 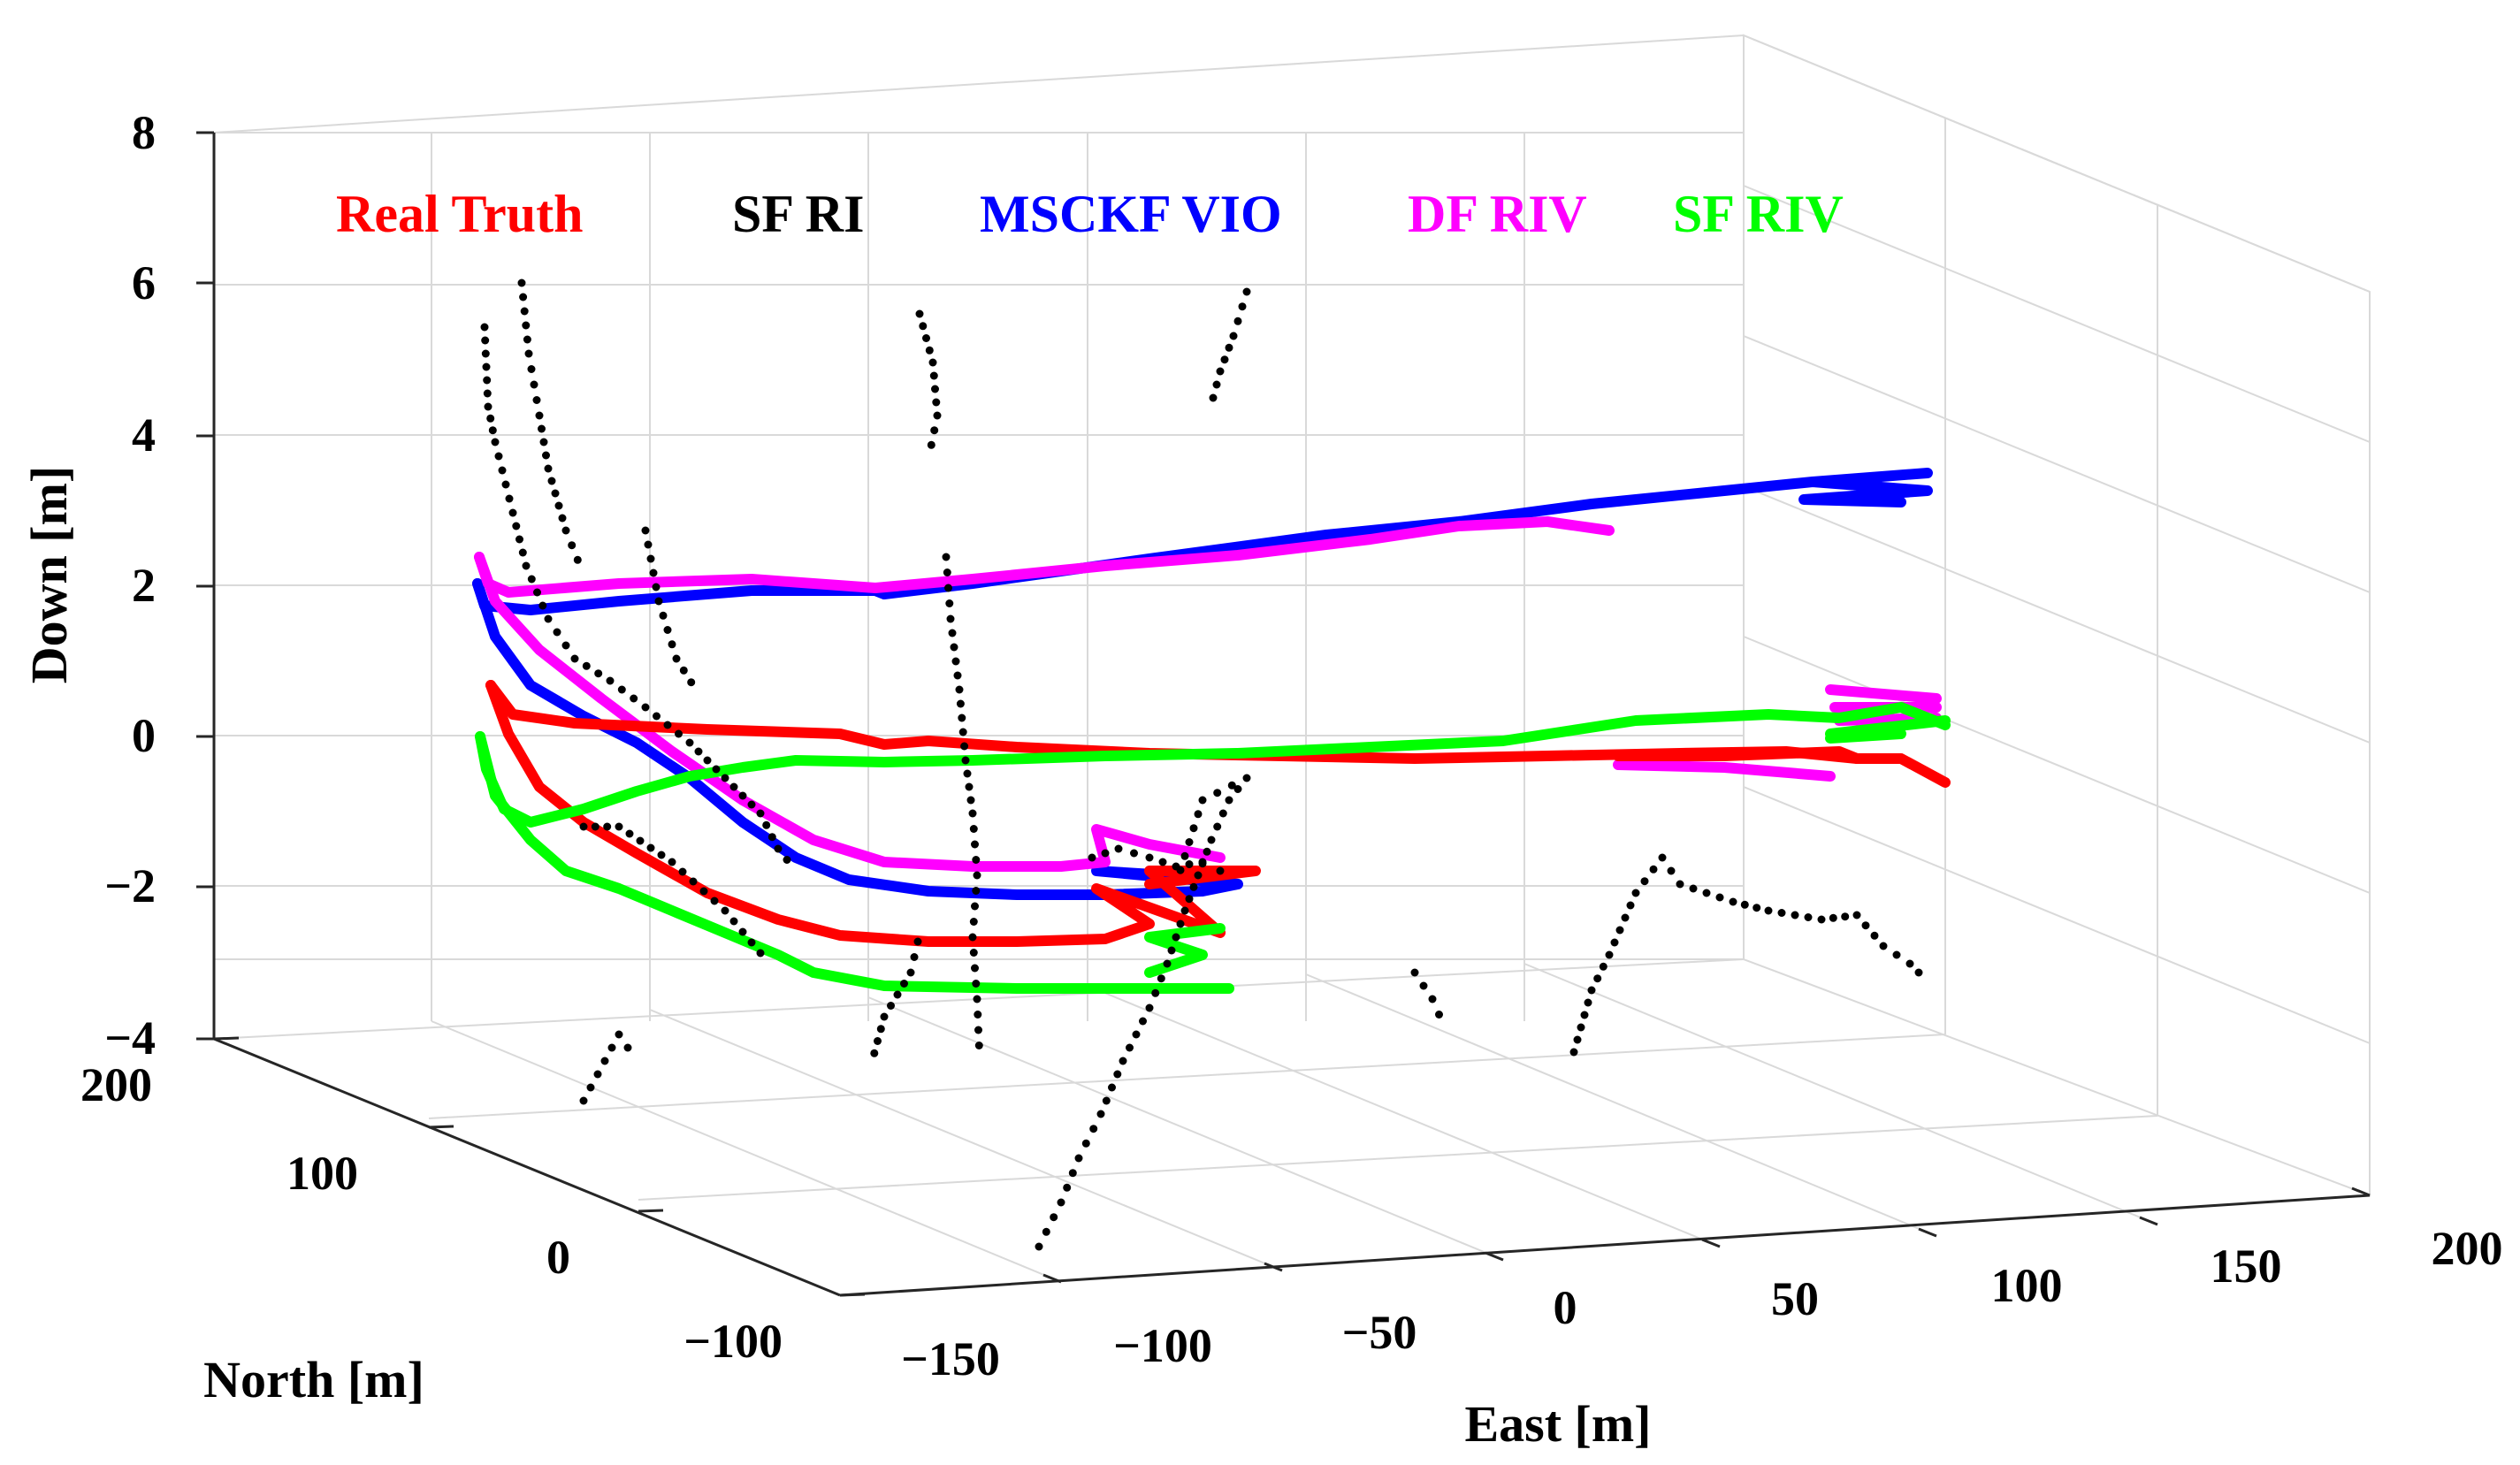 I want to click on legend-entry-sf-ri: SF RI, so click(x=798, y=214).